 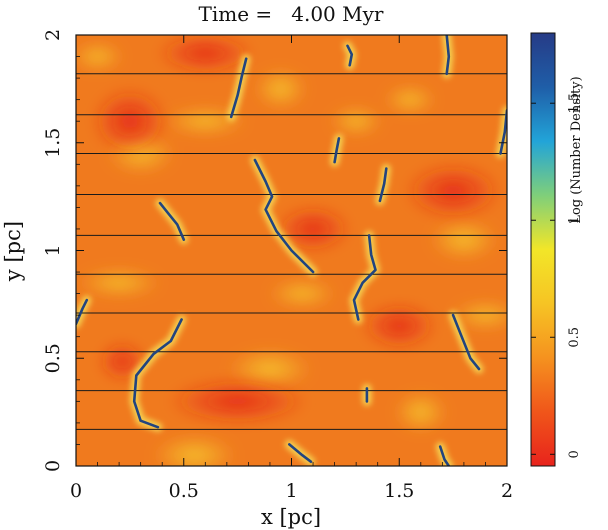 What do you see at coordinates (53, 466) in the screenshot?
I see `y-tick-label: 0` at bounding box center [53, 466].